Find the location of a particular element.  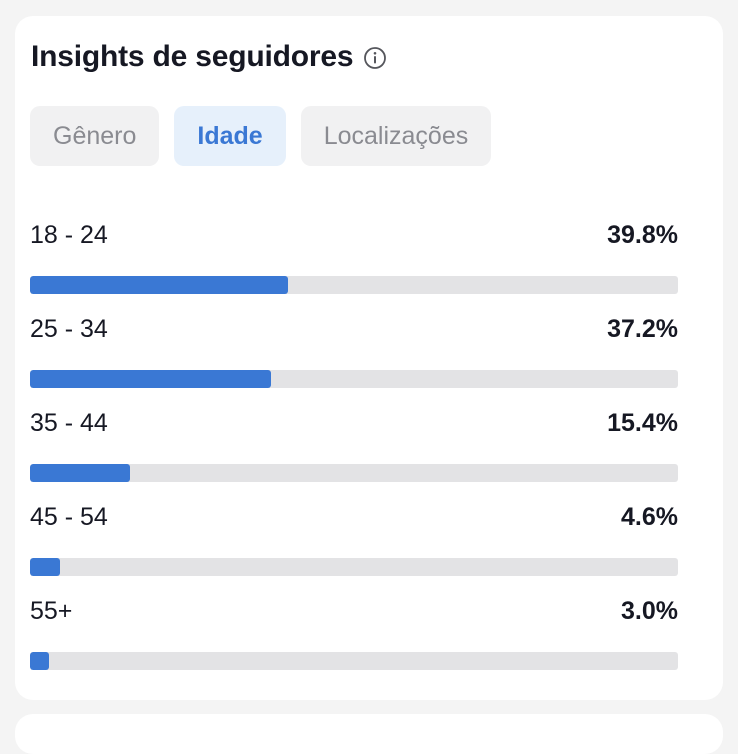

age-percentage: 39.8% is located at coordinates (642, 234).